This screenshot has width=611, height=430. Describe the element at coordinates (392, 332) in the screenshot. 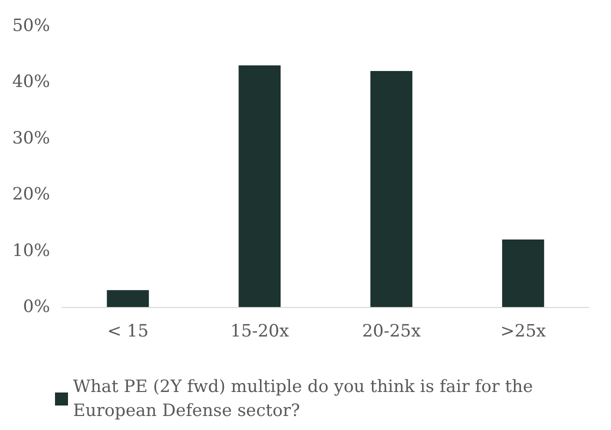

I see `x-tick-label: 20-25x` at that location.